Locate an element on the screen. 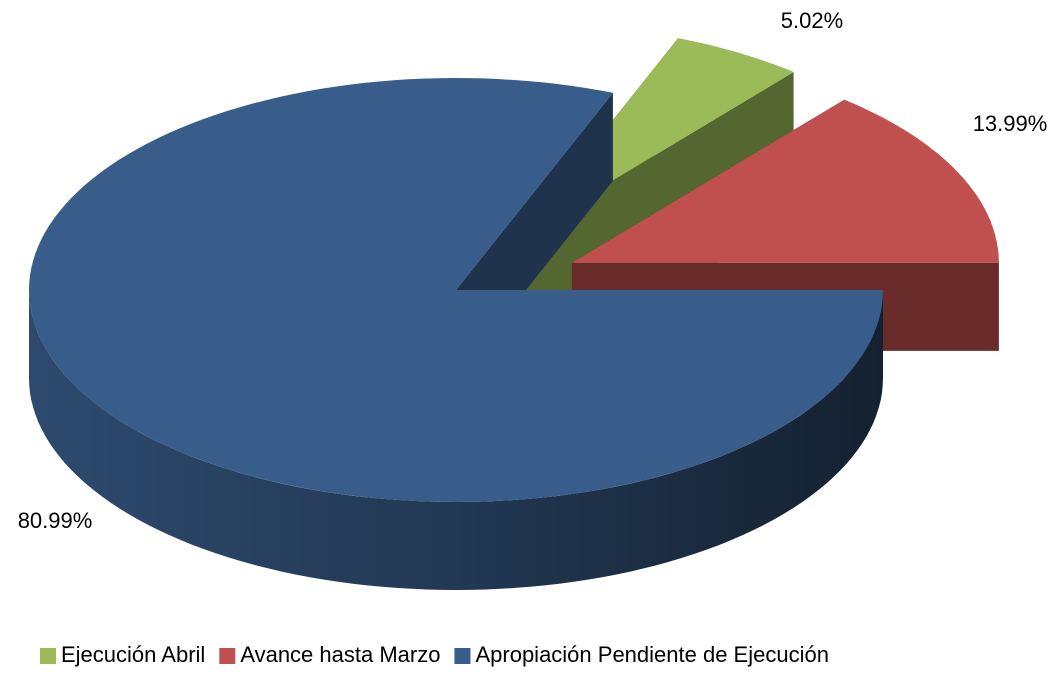 The width and height of the screenshot is (1064, 673). data-label: 13.99% is located at coordinates (1010, 123).